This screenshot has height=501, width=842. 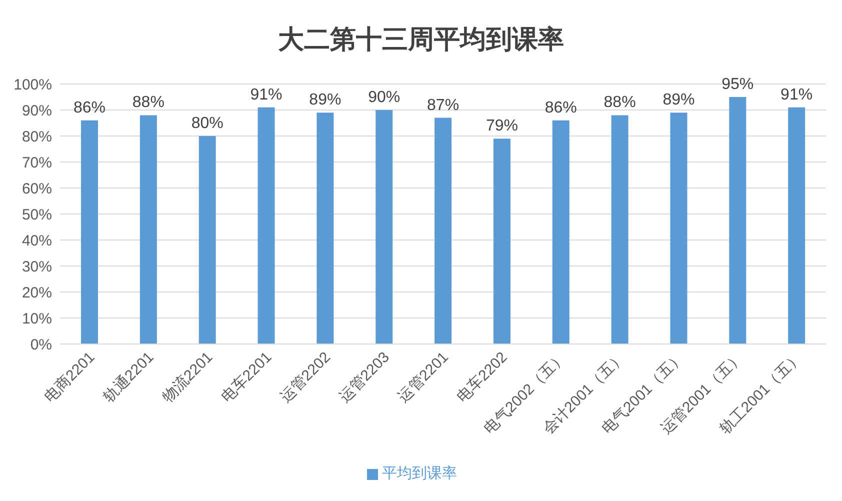 I want to click on chart-title: 大二第十三周平均到课率, so click(x=421, y=40).